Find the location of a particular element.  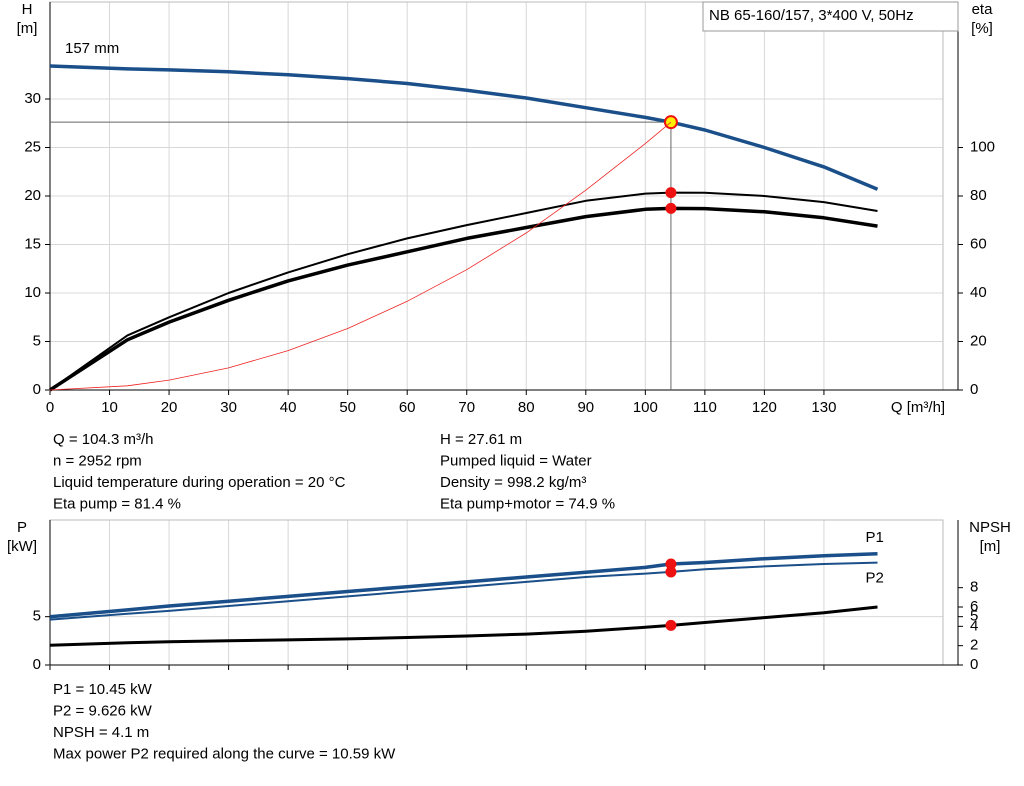

x-tick-label: 0 is located at coordinates (50, 407).